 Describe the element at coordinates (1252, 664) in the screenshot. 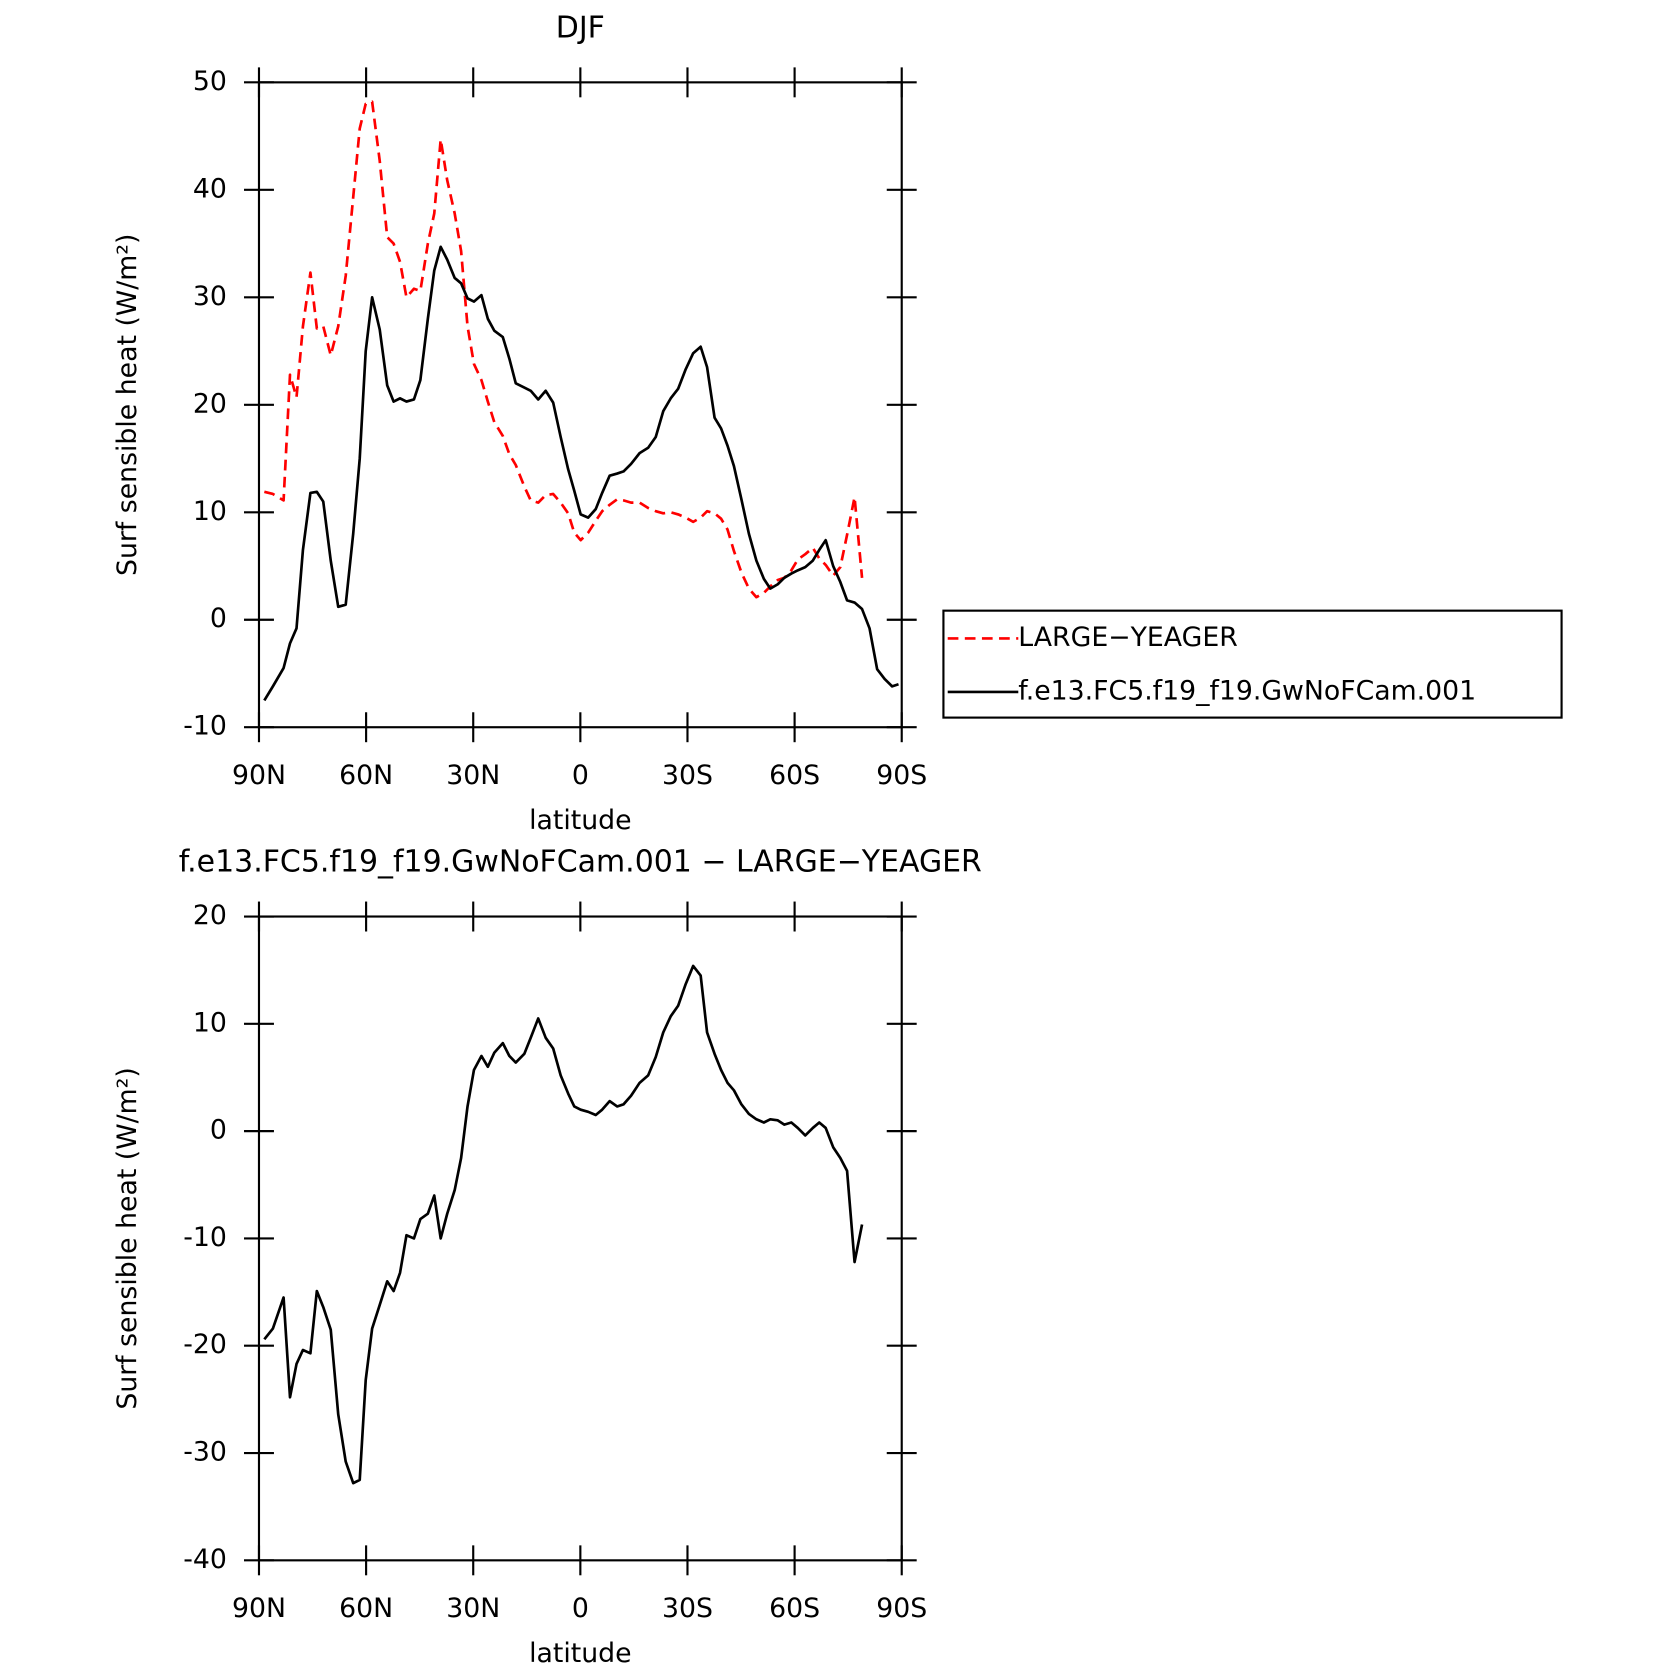

I see `legend-box` at that location.